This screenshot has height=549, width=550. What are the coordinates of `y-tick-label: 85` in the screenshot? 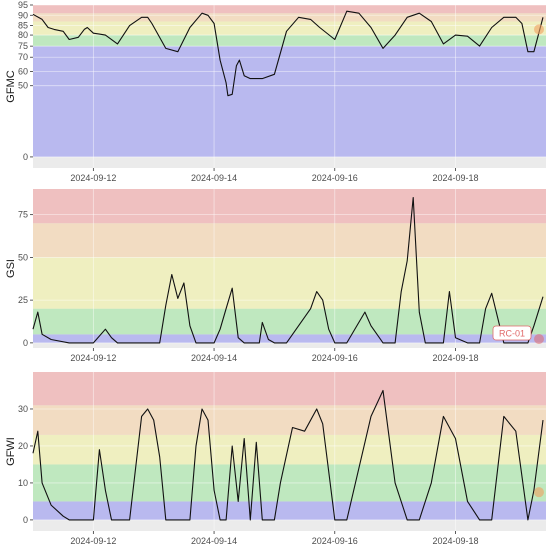 It's located at (23, 26).